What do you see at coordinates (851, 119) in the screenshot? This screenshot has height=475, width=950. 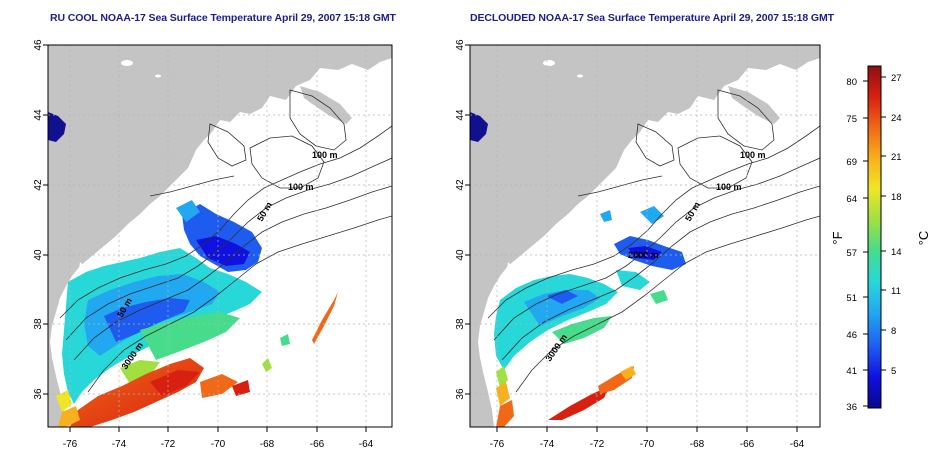 I see `colorbar-f-tick: 75` at bounding box center [851, 119].